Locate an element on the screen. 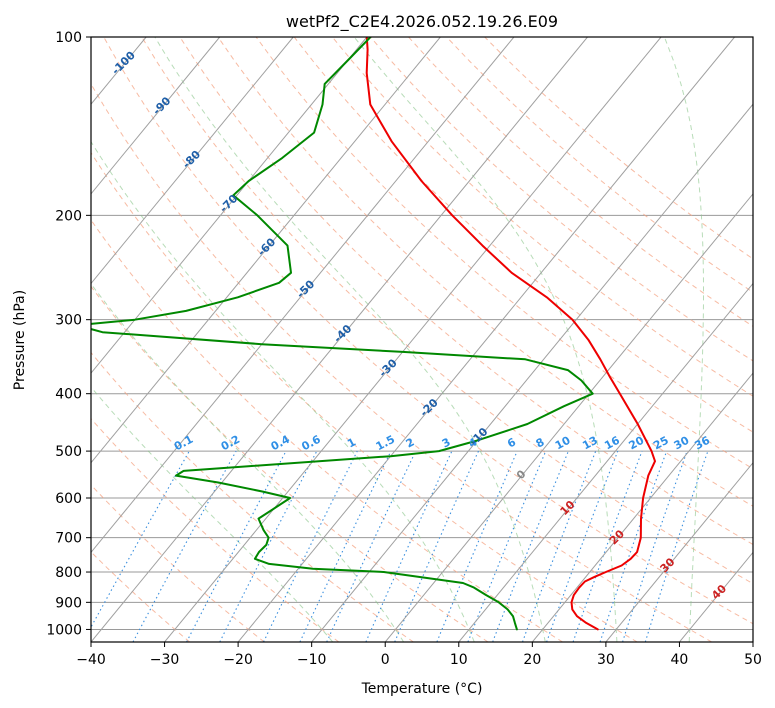 The width and height of the screenshot is (775, 708). y-tick-label: 400 is located at coordinates (68, 395).